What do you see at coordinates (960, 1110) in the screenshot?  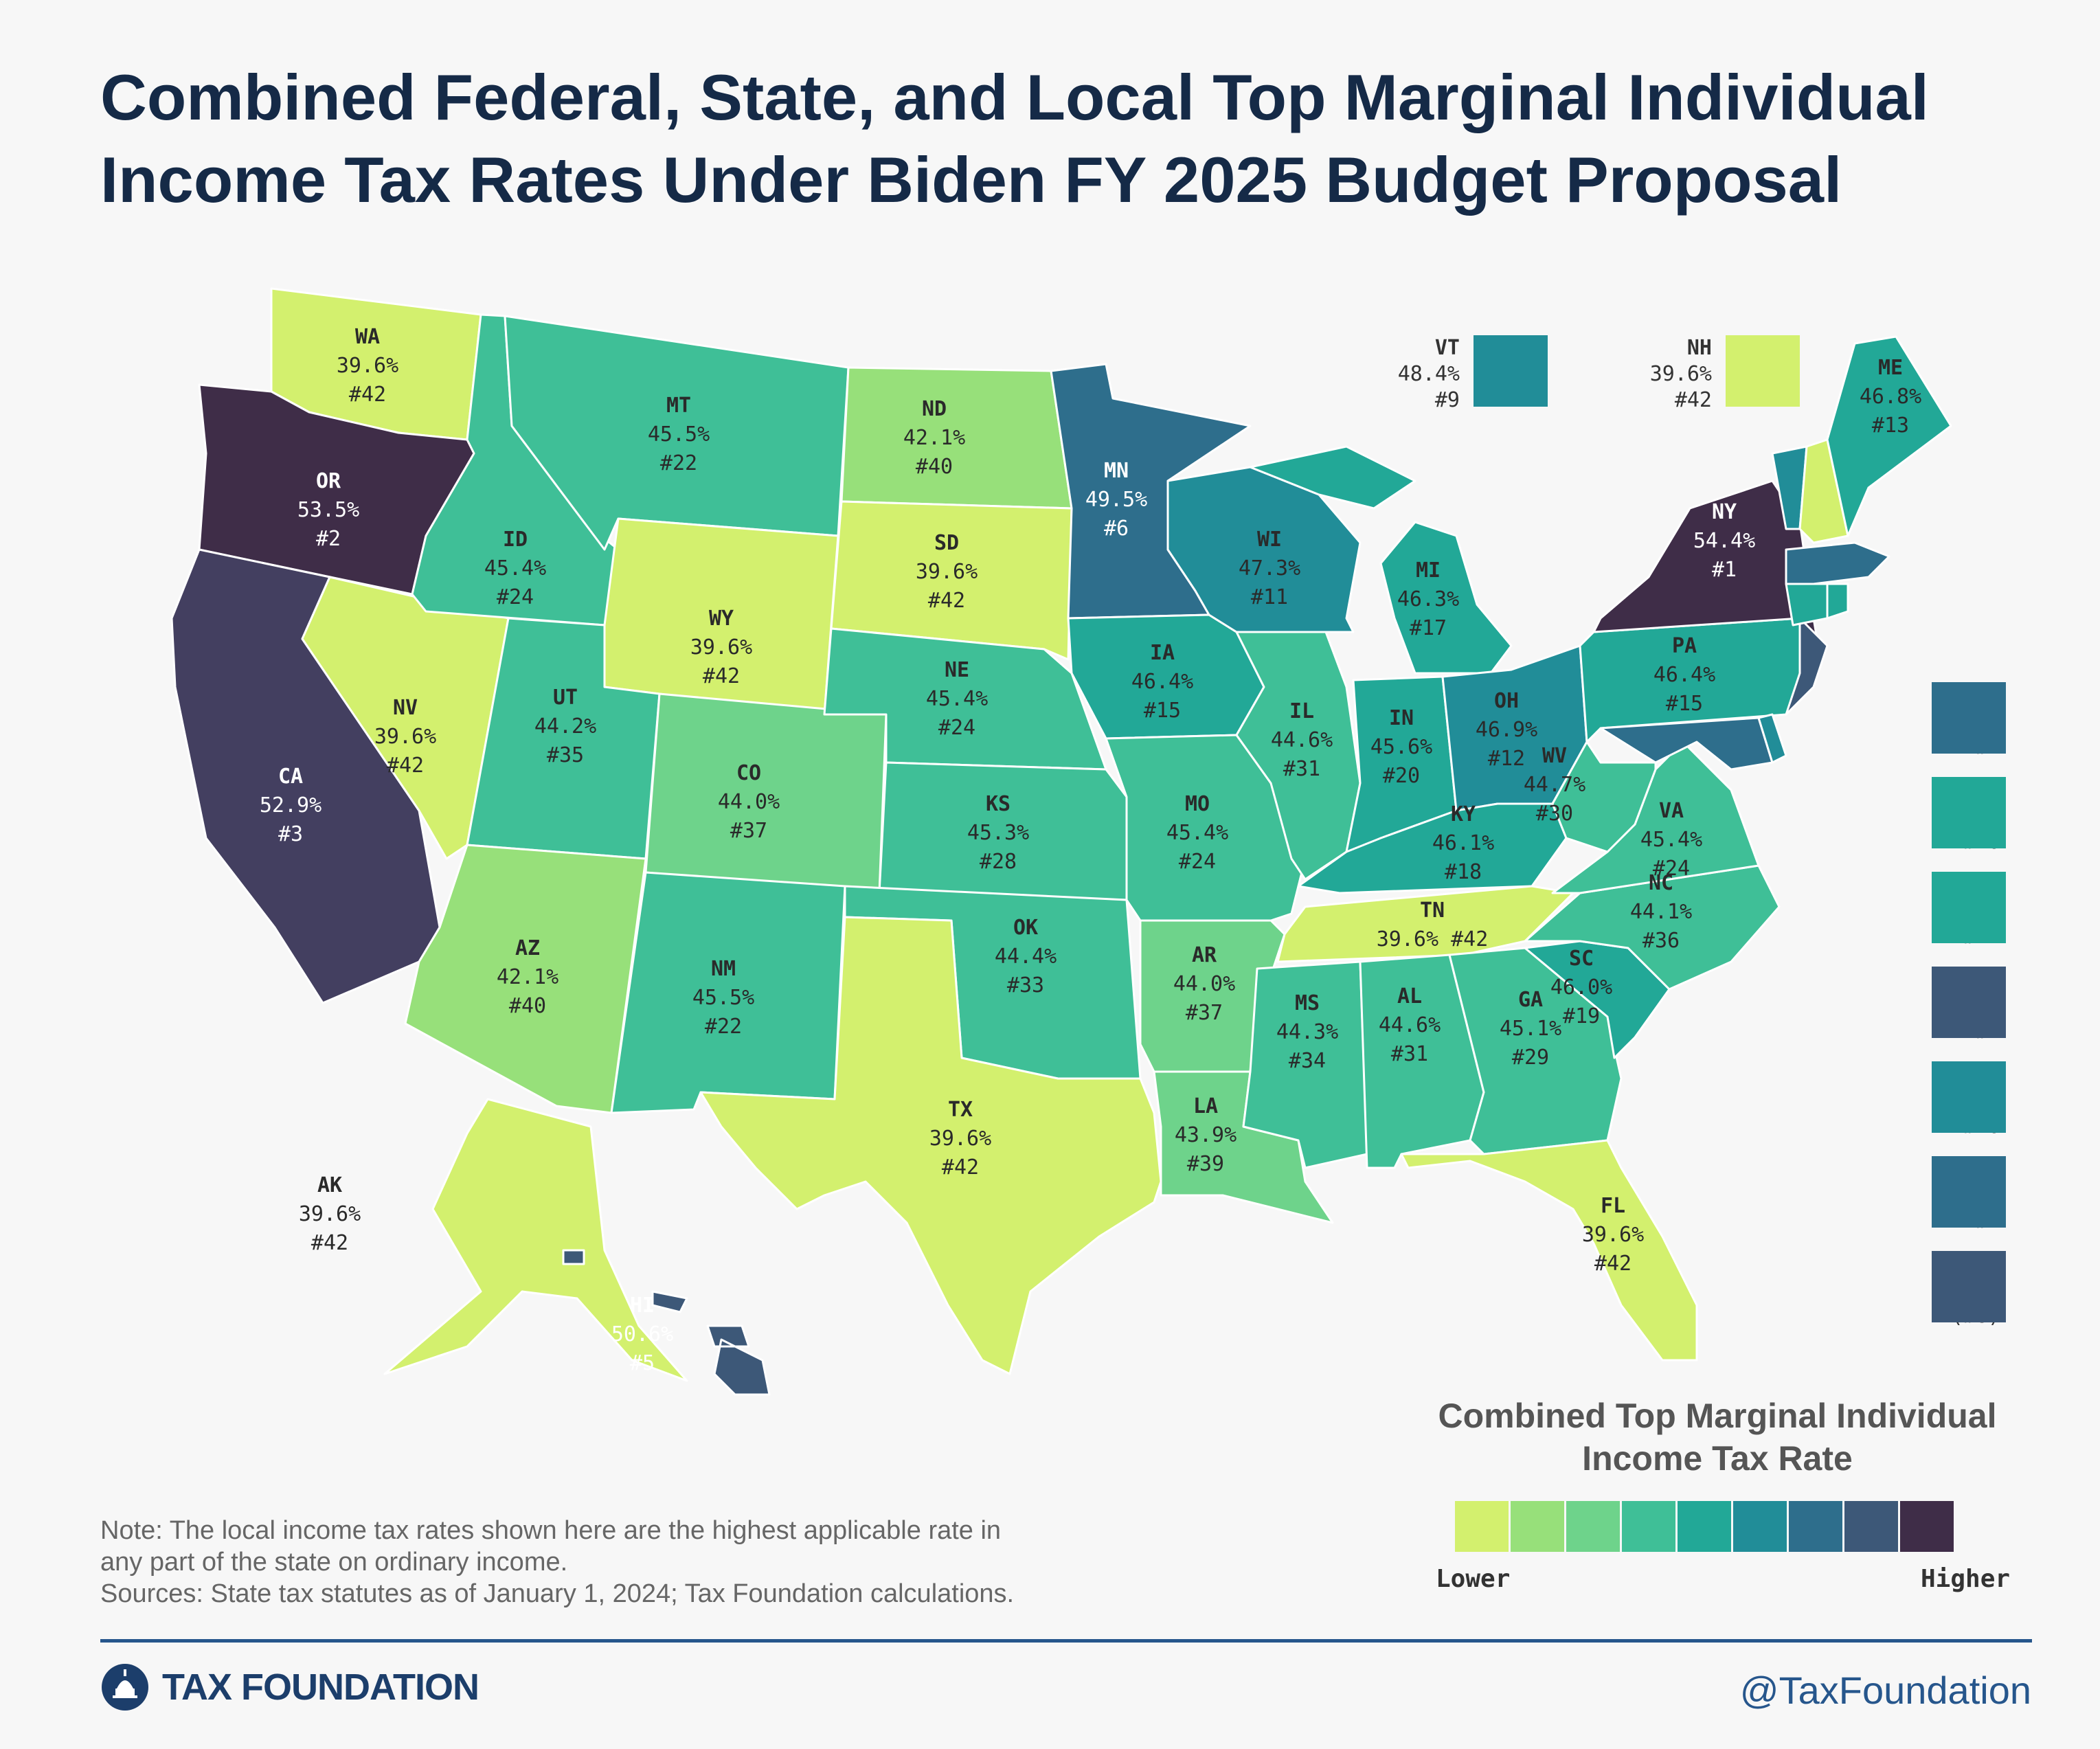 I see `state-abbr: TX` at bounding box center [960, 1110].